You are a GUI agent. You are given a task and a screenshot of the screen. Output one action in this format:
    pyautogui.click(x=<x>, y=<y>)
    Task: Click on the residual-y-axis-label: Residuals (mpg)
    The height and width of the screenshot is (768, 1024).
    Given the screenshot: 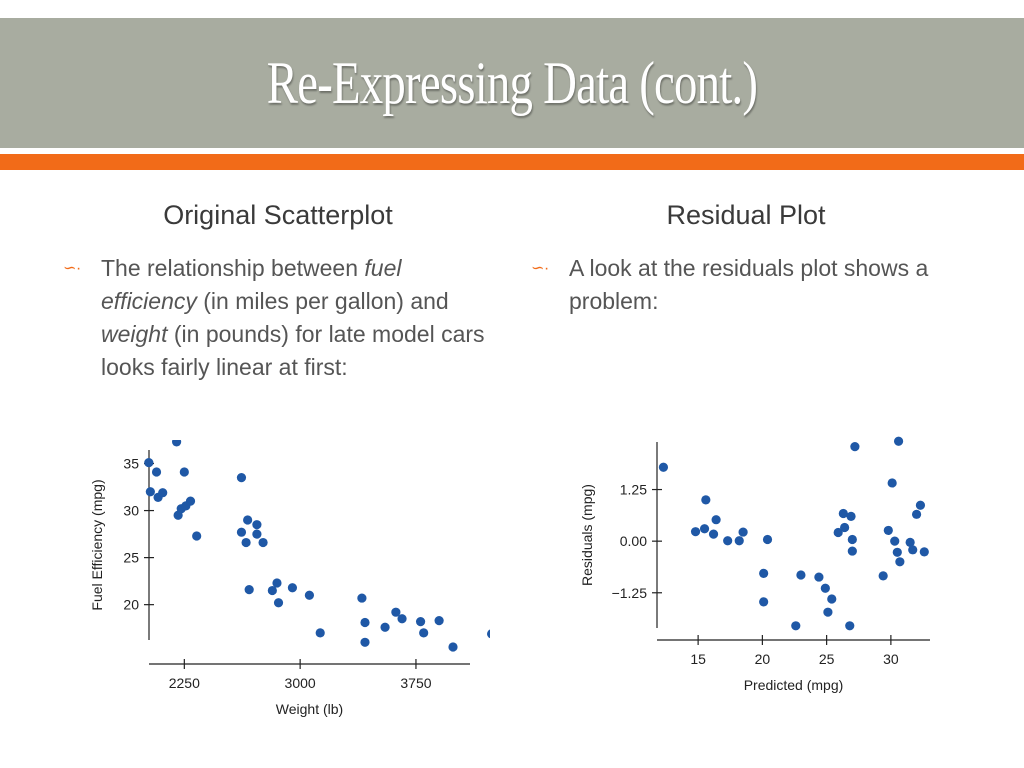 What is the action you would take?
    pyautogui.click(x=587, y=535)
    